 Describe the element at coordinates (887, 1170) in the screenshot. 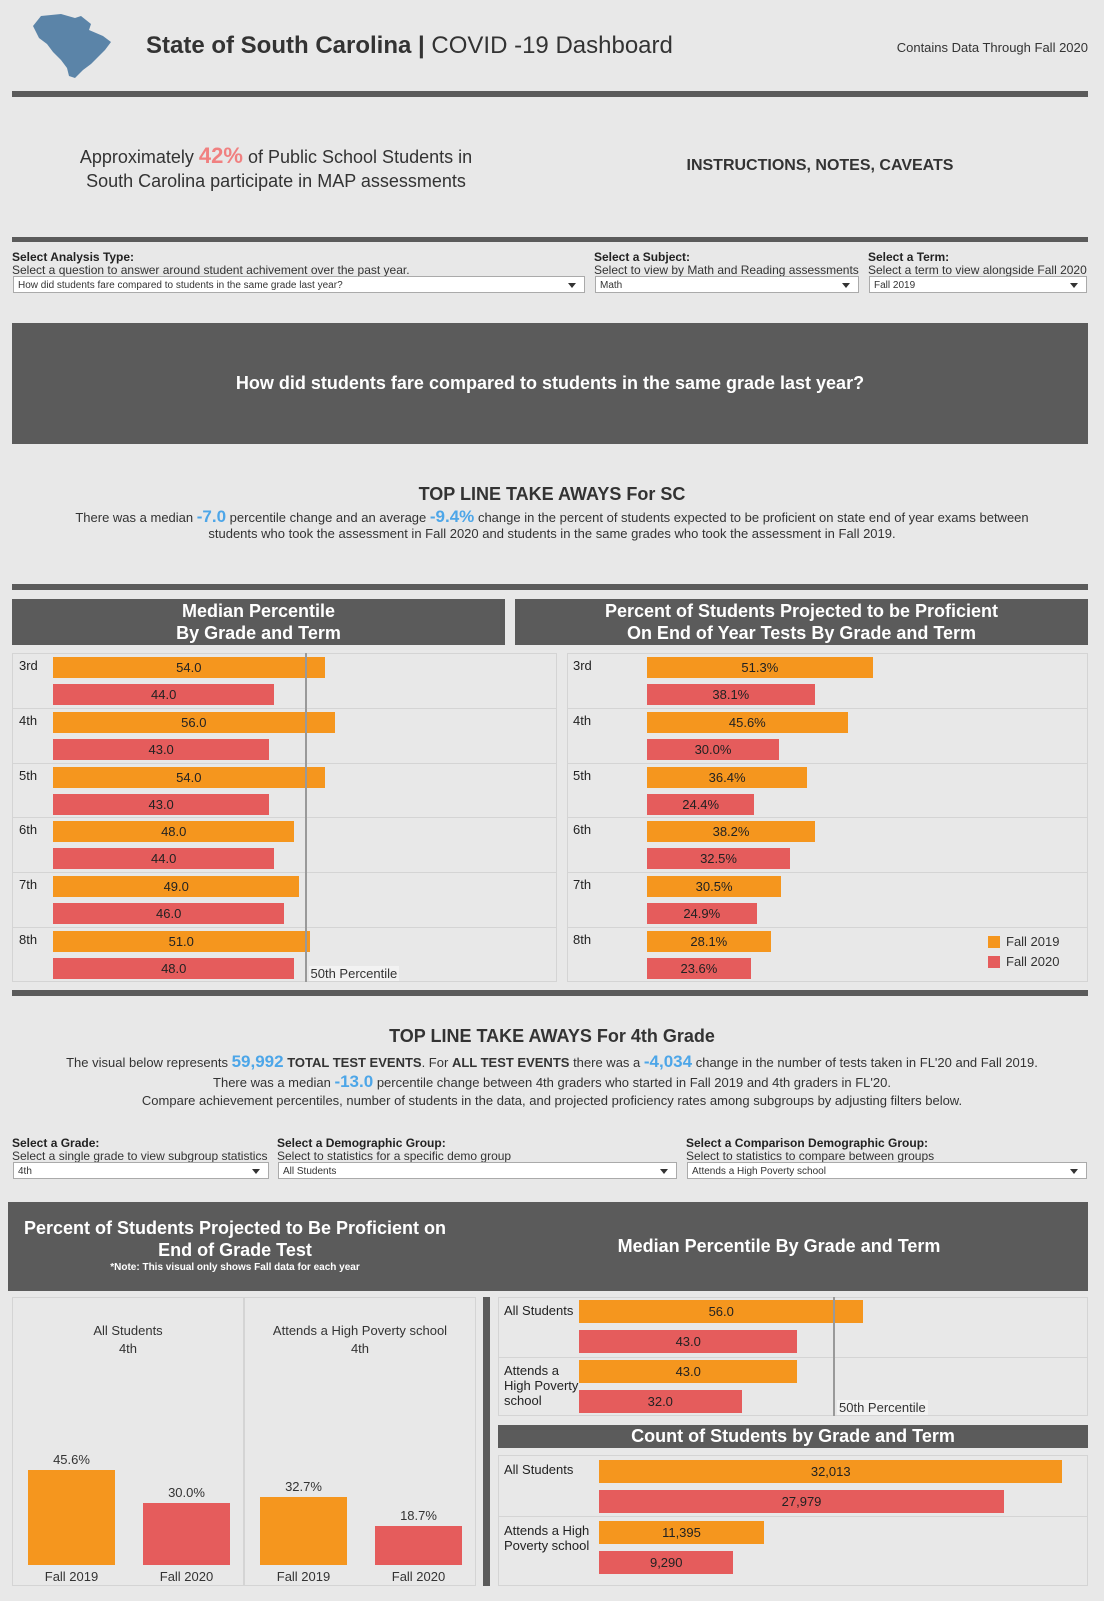

I see `dropdown: Attends a High Poverty school` at that location.